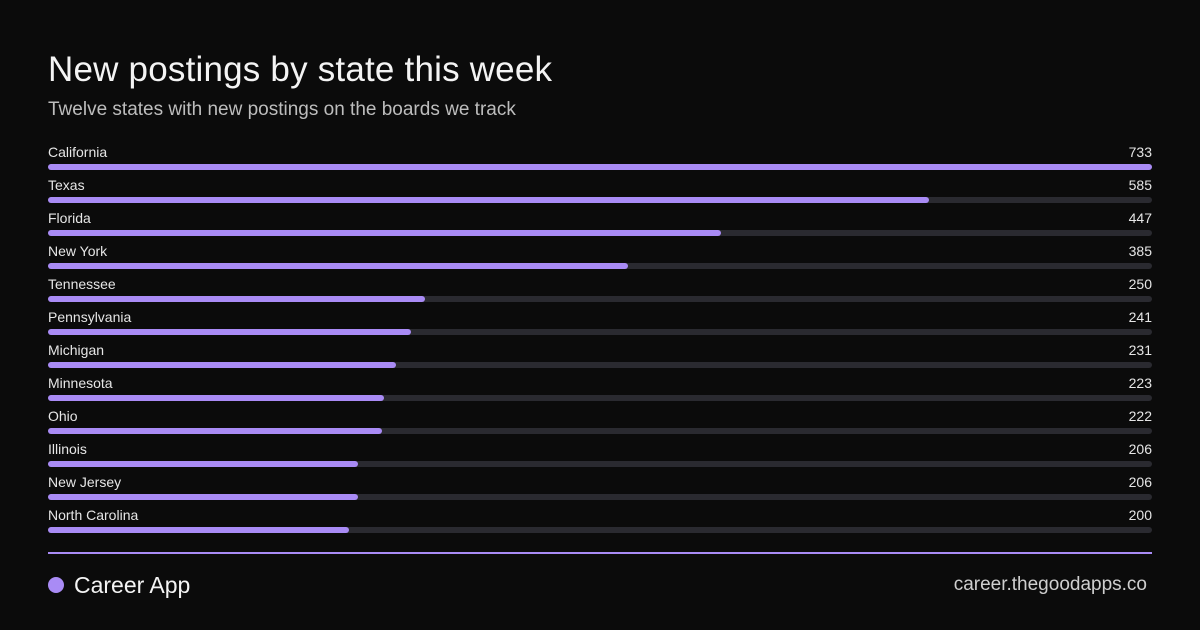 The width and height of the screenshot is (1200, 630). I want to click on bar-value-label: 223, so click(1140, 383).